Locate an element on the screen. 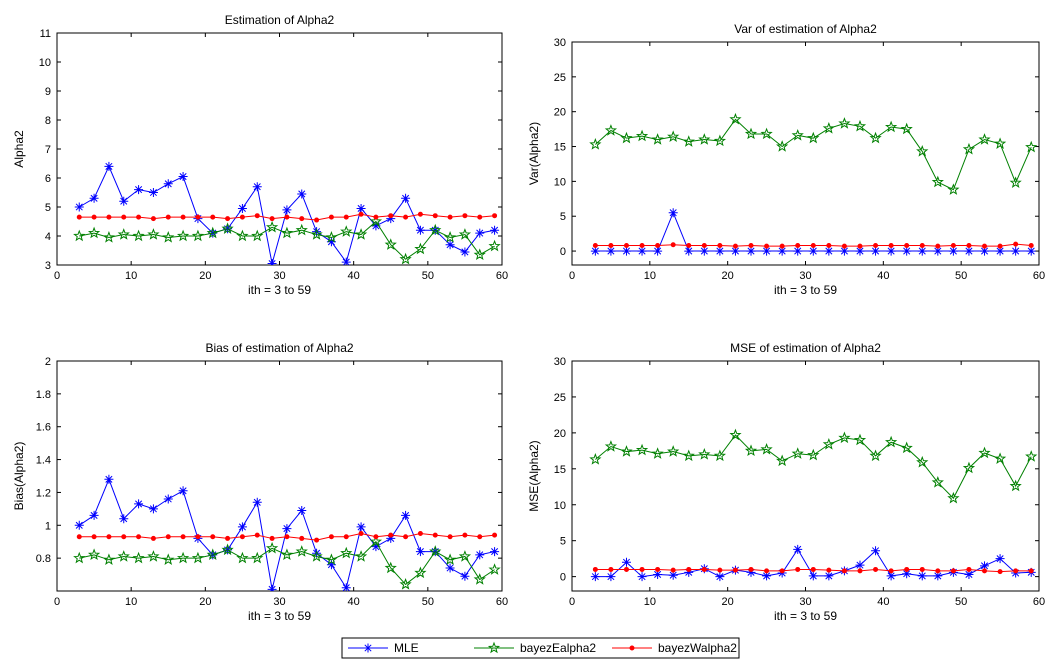 This screenshot has height=660, width=1047. series-bayezwalpha2 is located at coordinates (287, 217).